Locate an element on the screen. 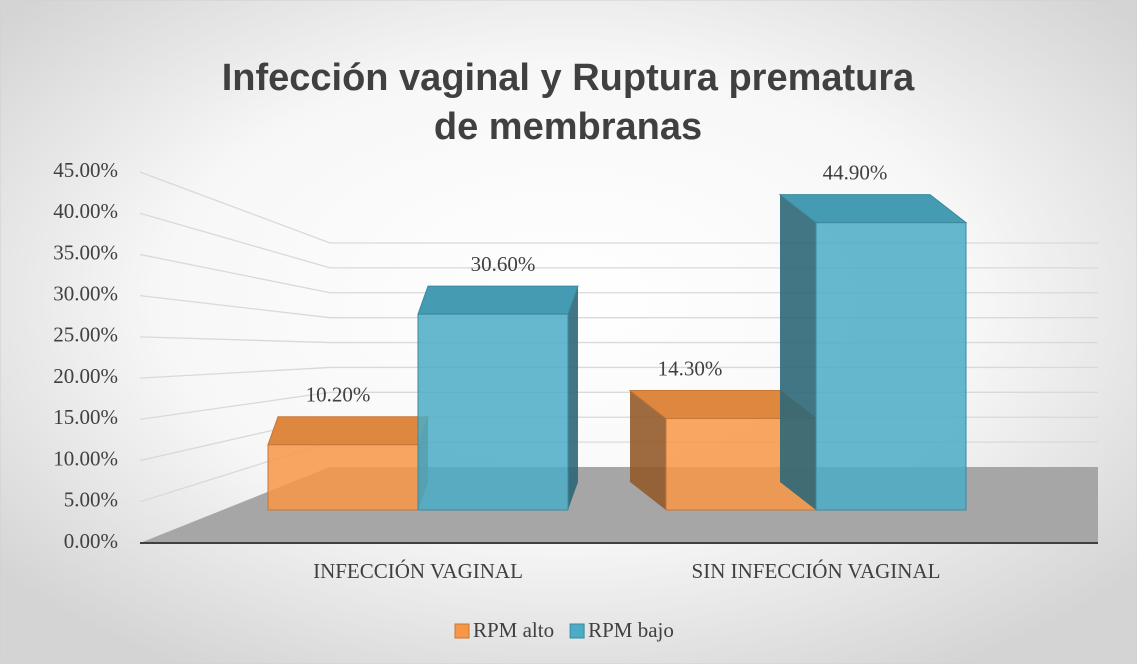  y-tick-label: 0.00% is located at coordinates (91, 541).